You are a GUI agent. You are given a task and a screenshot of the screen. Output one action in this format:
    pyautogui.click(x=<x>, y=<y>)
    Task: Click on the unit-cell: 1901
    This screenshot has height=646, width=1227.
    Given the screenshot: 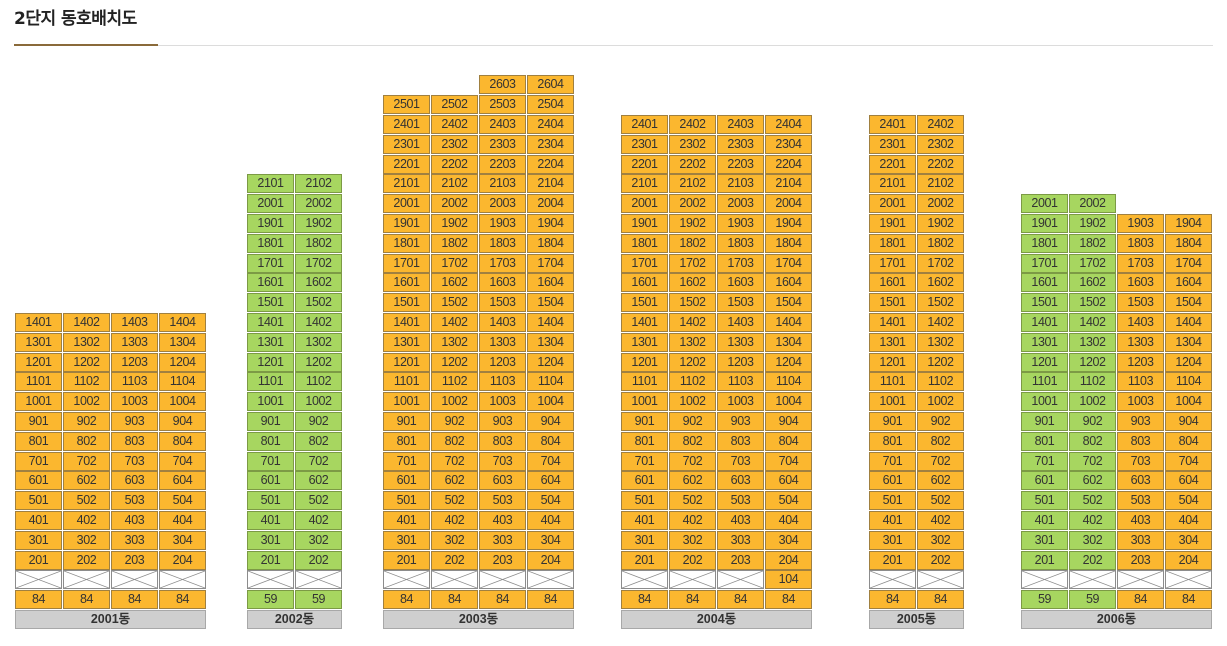 What is the action you would take?
    pyautogui.click(x=644, y=223)
    